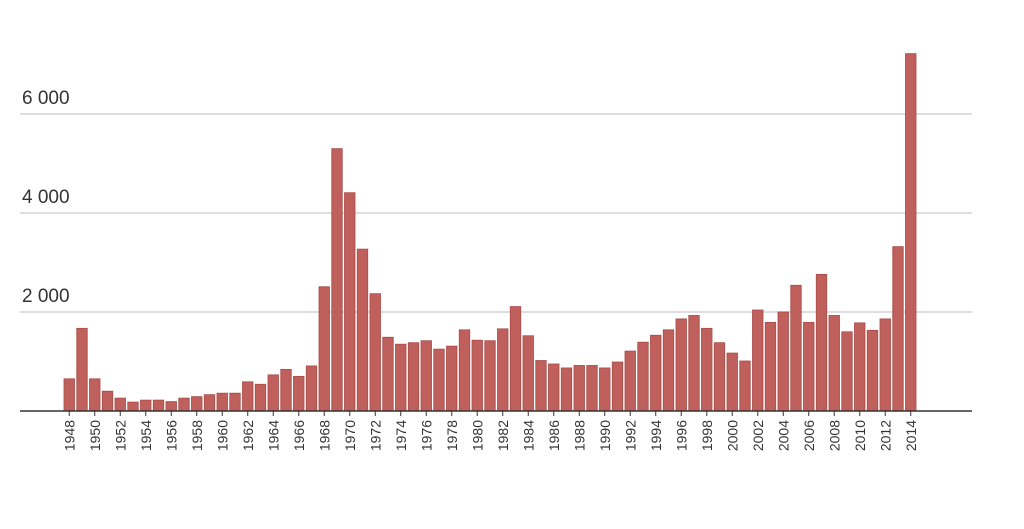 The image size is (1024, 529). I want to click on bar-1967, so click(311, 388).